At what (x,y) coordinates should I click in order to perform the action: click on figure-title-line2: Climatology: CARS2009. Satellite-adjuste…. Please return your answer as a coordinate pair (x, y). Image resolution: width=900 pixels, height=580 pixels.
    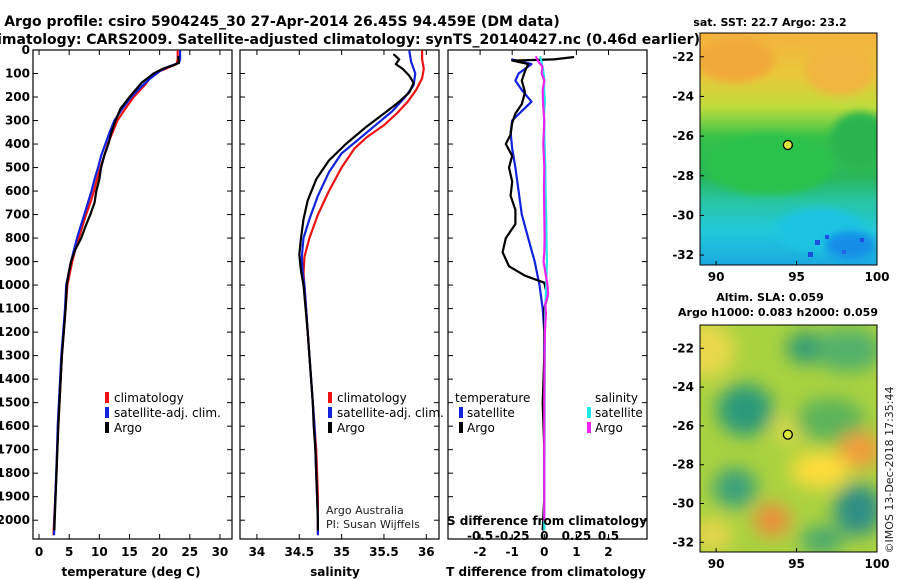
    Looking at the image, I should click on (350, 40).